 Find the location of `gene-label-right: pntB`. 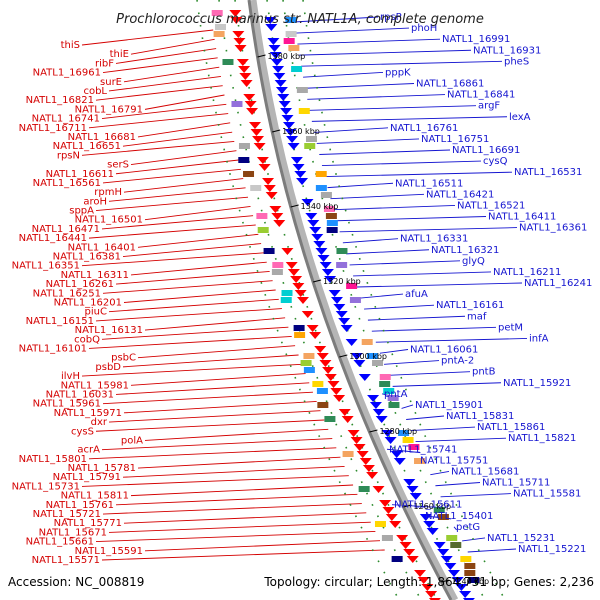

gene-label-right: pntB is located at coordinates (484, 372).